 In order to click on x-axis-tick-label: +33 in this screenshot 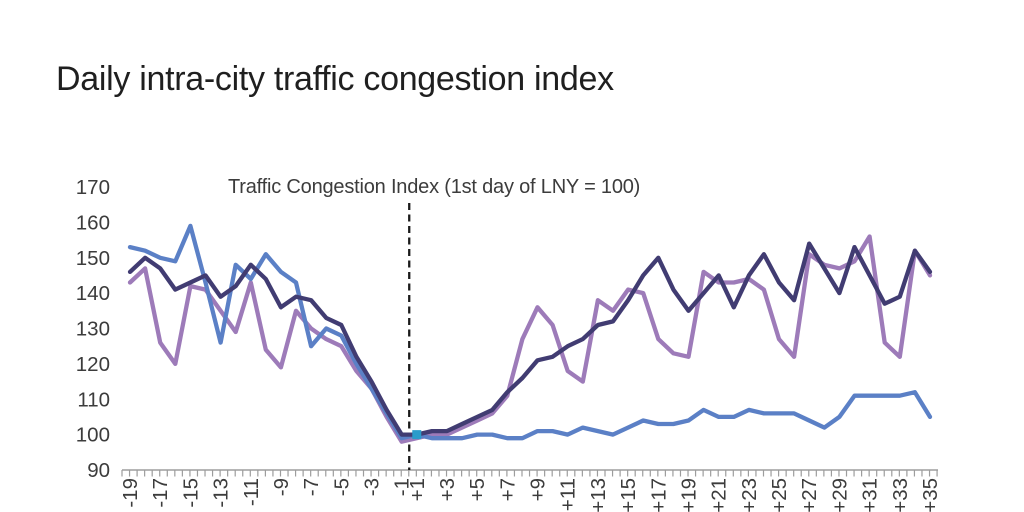, I will do `click(900, 495)`.